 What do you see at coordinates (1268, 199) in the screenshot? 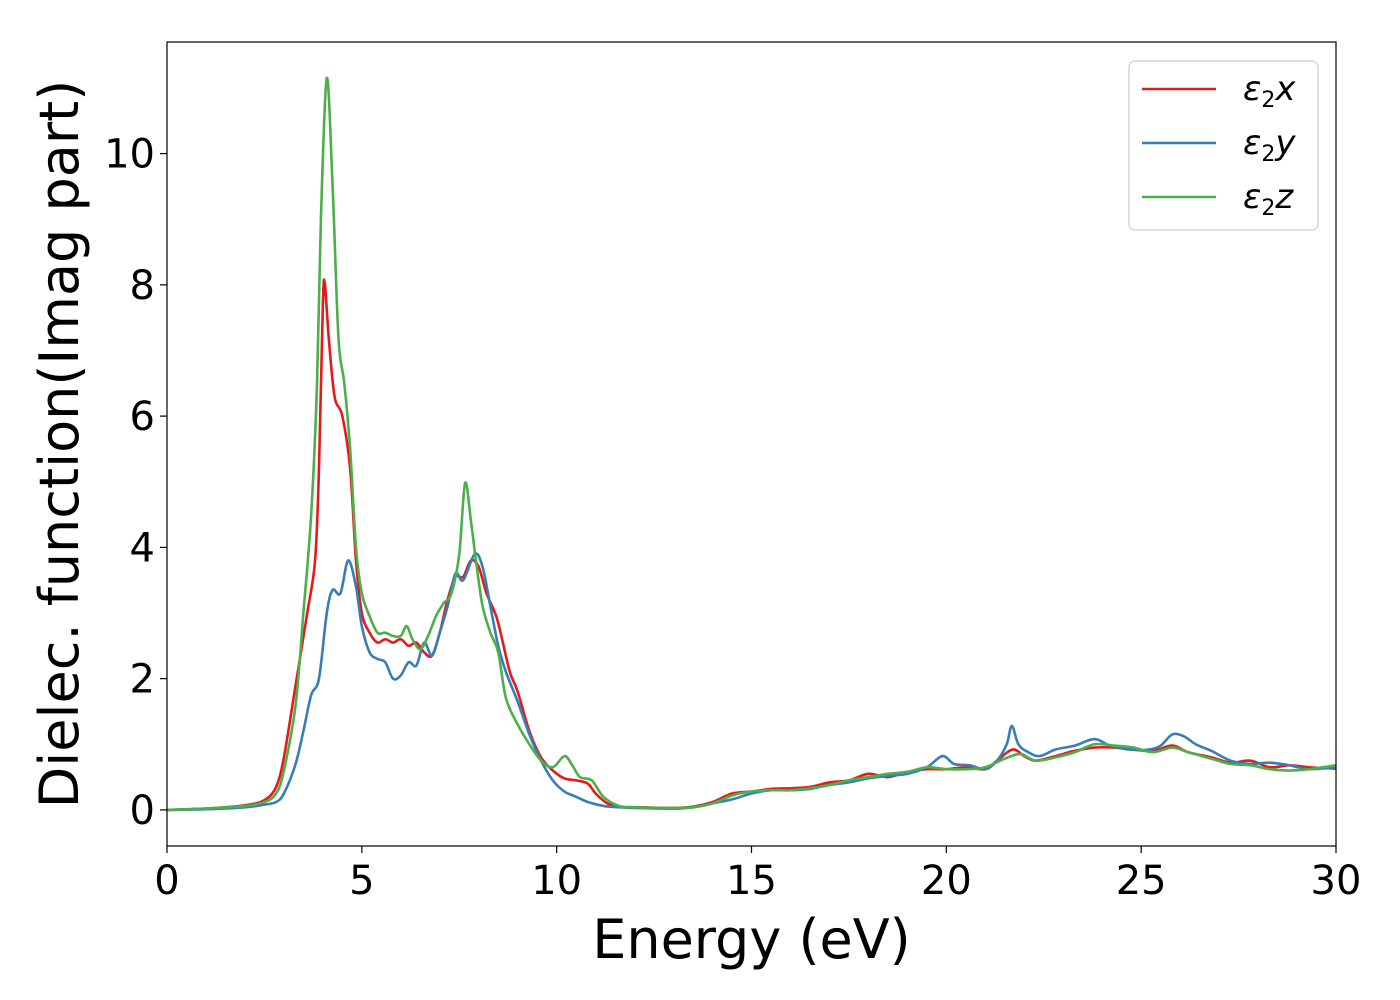
I see `legend-label-z: ε2z` at bounding box center [1268, 199].